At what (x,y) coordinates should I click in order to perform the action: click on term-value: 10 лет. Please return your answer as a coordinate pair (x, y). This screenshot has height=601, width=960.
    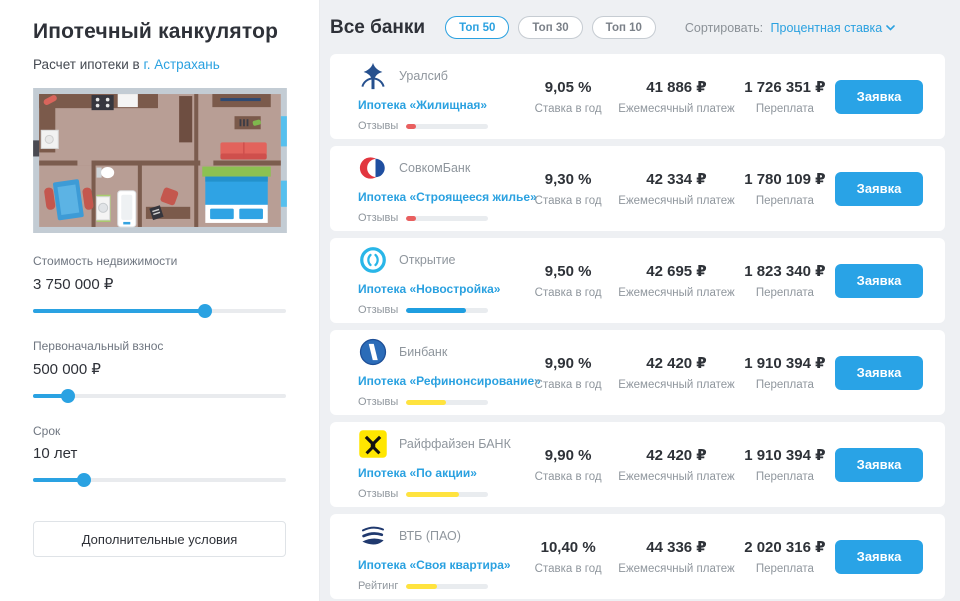
    Looking at the image, I should click on (55, 453).